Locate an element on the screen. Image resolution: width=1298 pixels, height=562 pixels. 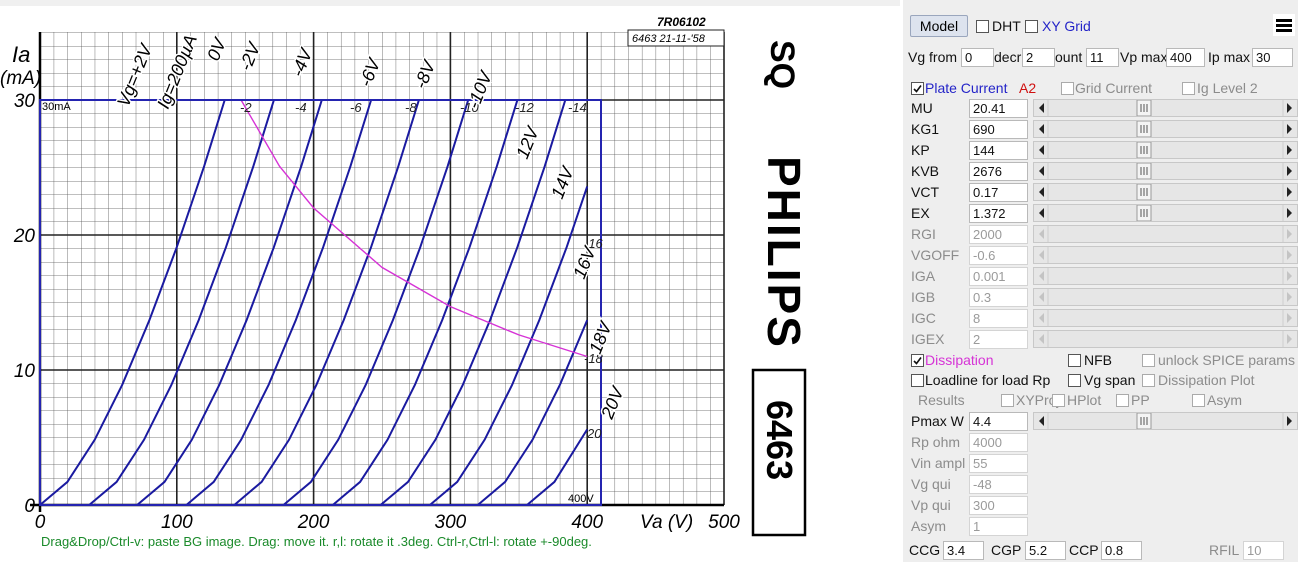
label: ount is located at coordinates (1069, 57).